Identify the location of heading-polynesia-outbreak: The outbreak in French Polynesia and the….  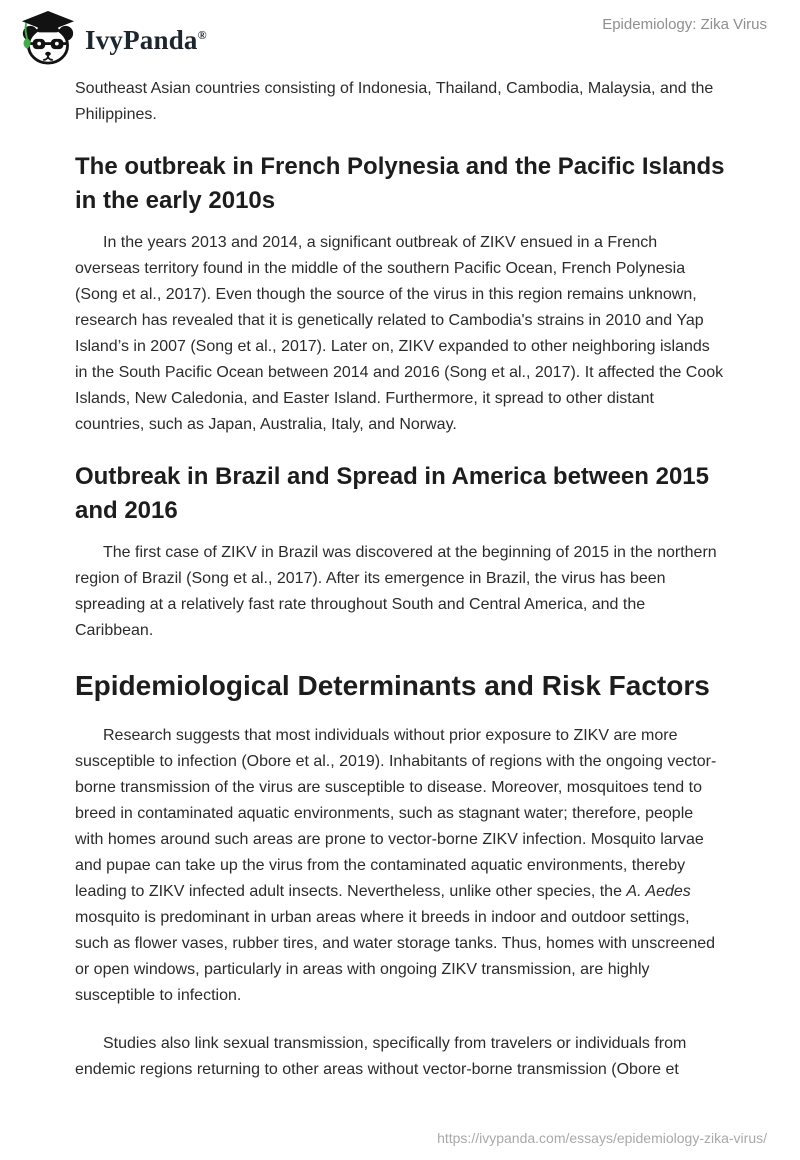
(400, 183).